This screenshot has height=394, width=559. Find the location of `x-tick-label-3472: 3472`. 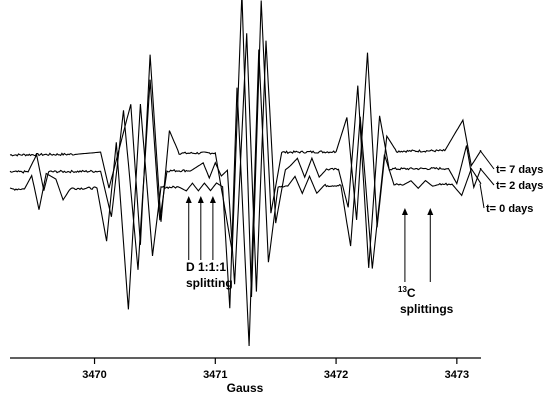

x-tick-label-3472: 3472 is located at coordinates (336, 375).